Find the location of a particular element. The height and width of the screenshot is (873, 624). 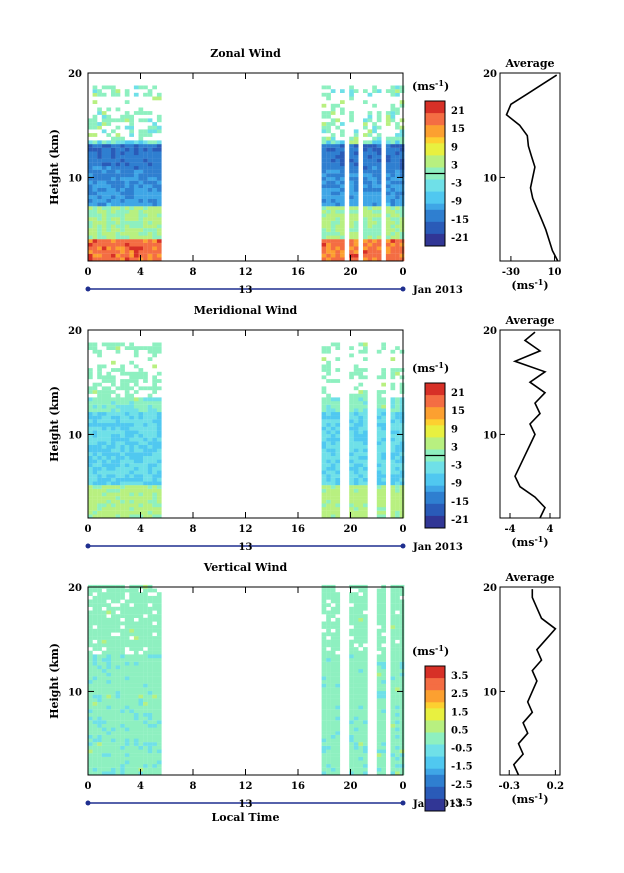

unit-prefix: (ms is located at coordinates (423, 368).